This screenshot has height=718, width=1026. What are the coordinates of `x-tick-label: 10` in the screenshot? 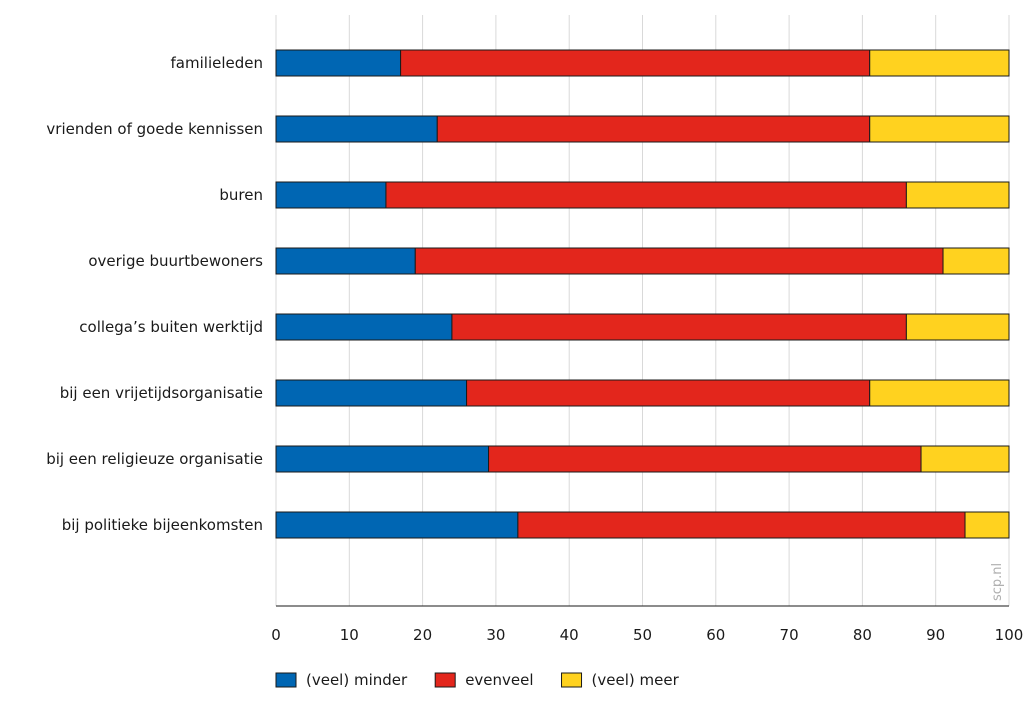 It's located at (349, 635).